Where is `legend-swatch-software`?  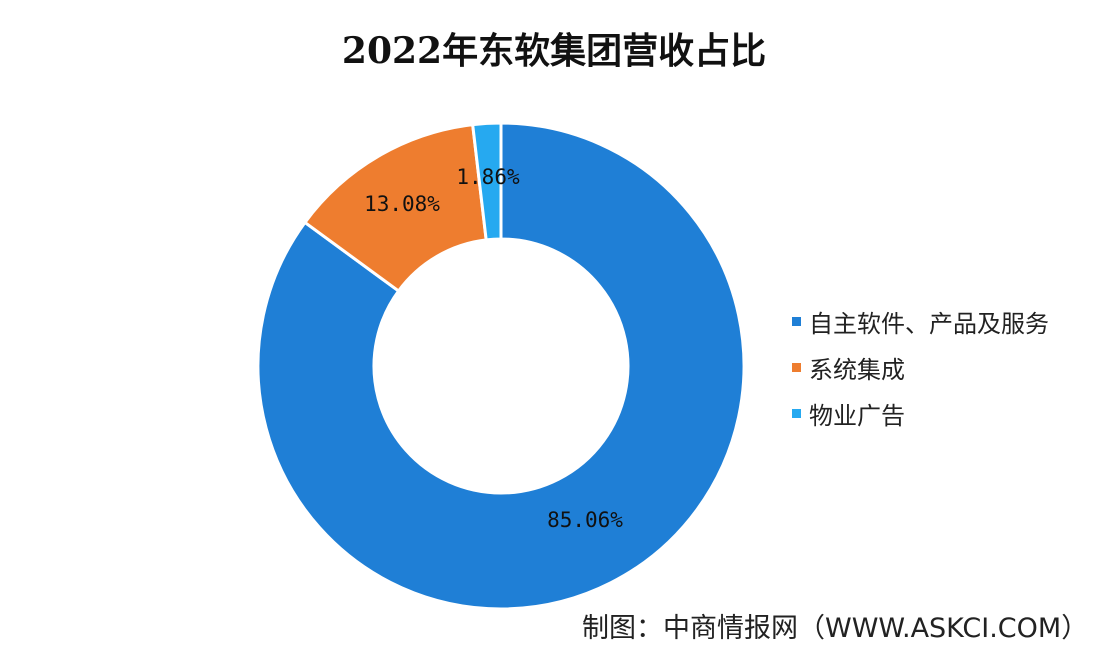 legend-swatch-software is located at coordinates (796, 321).